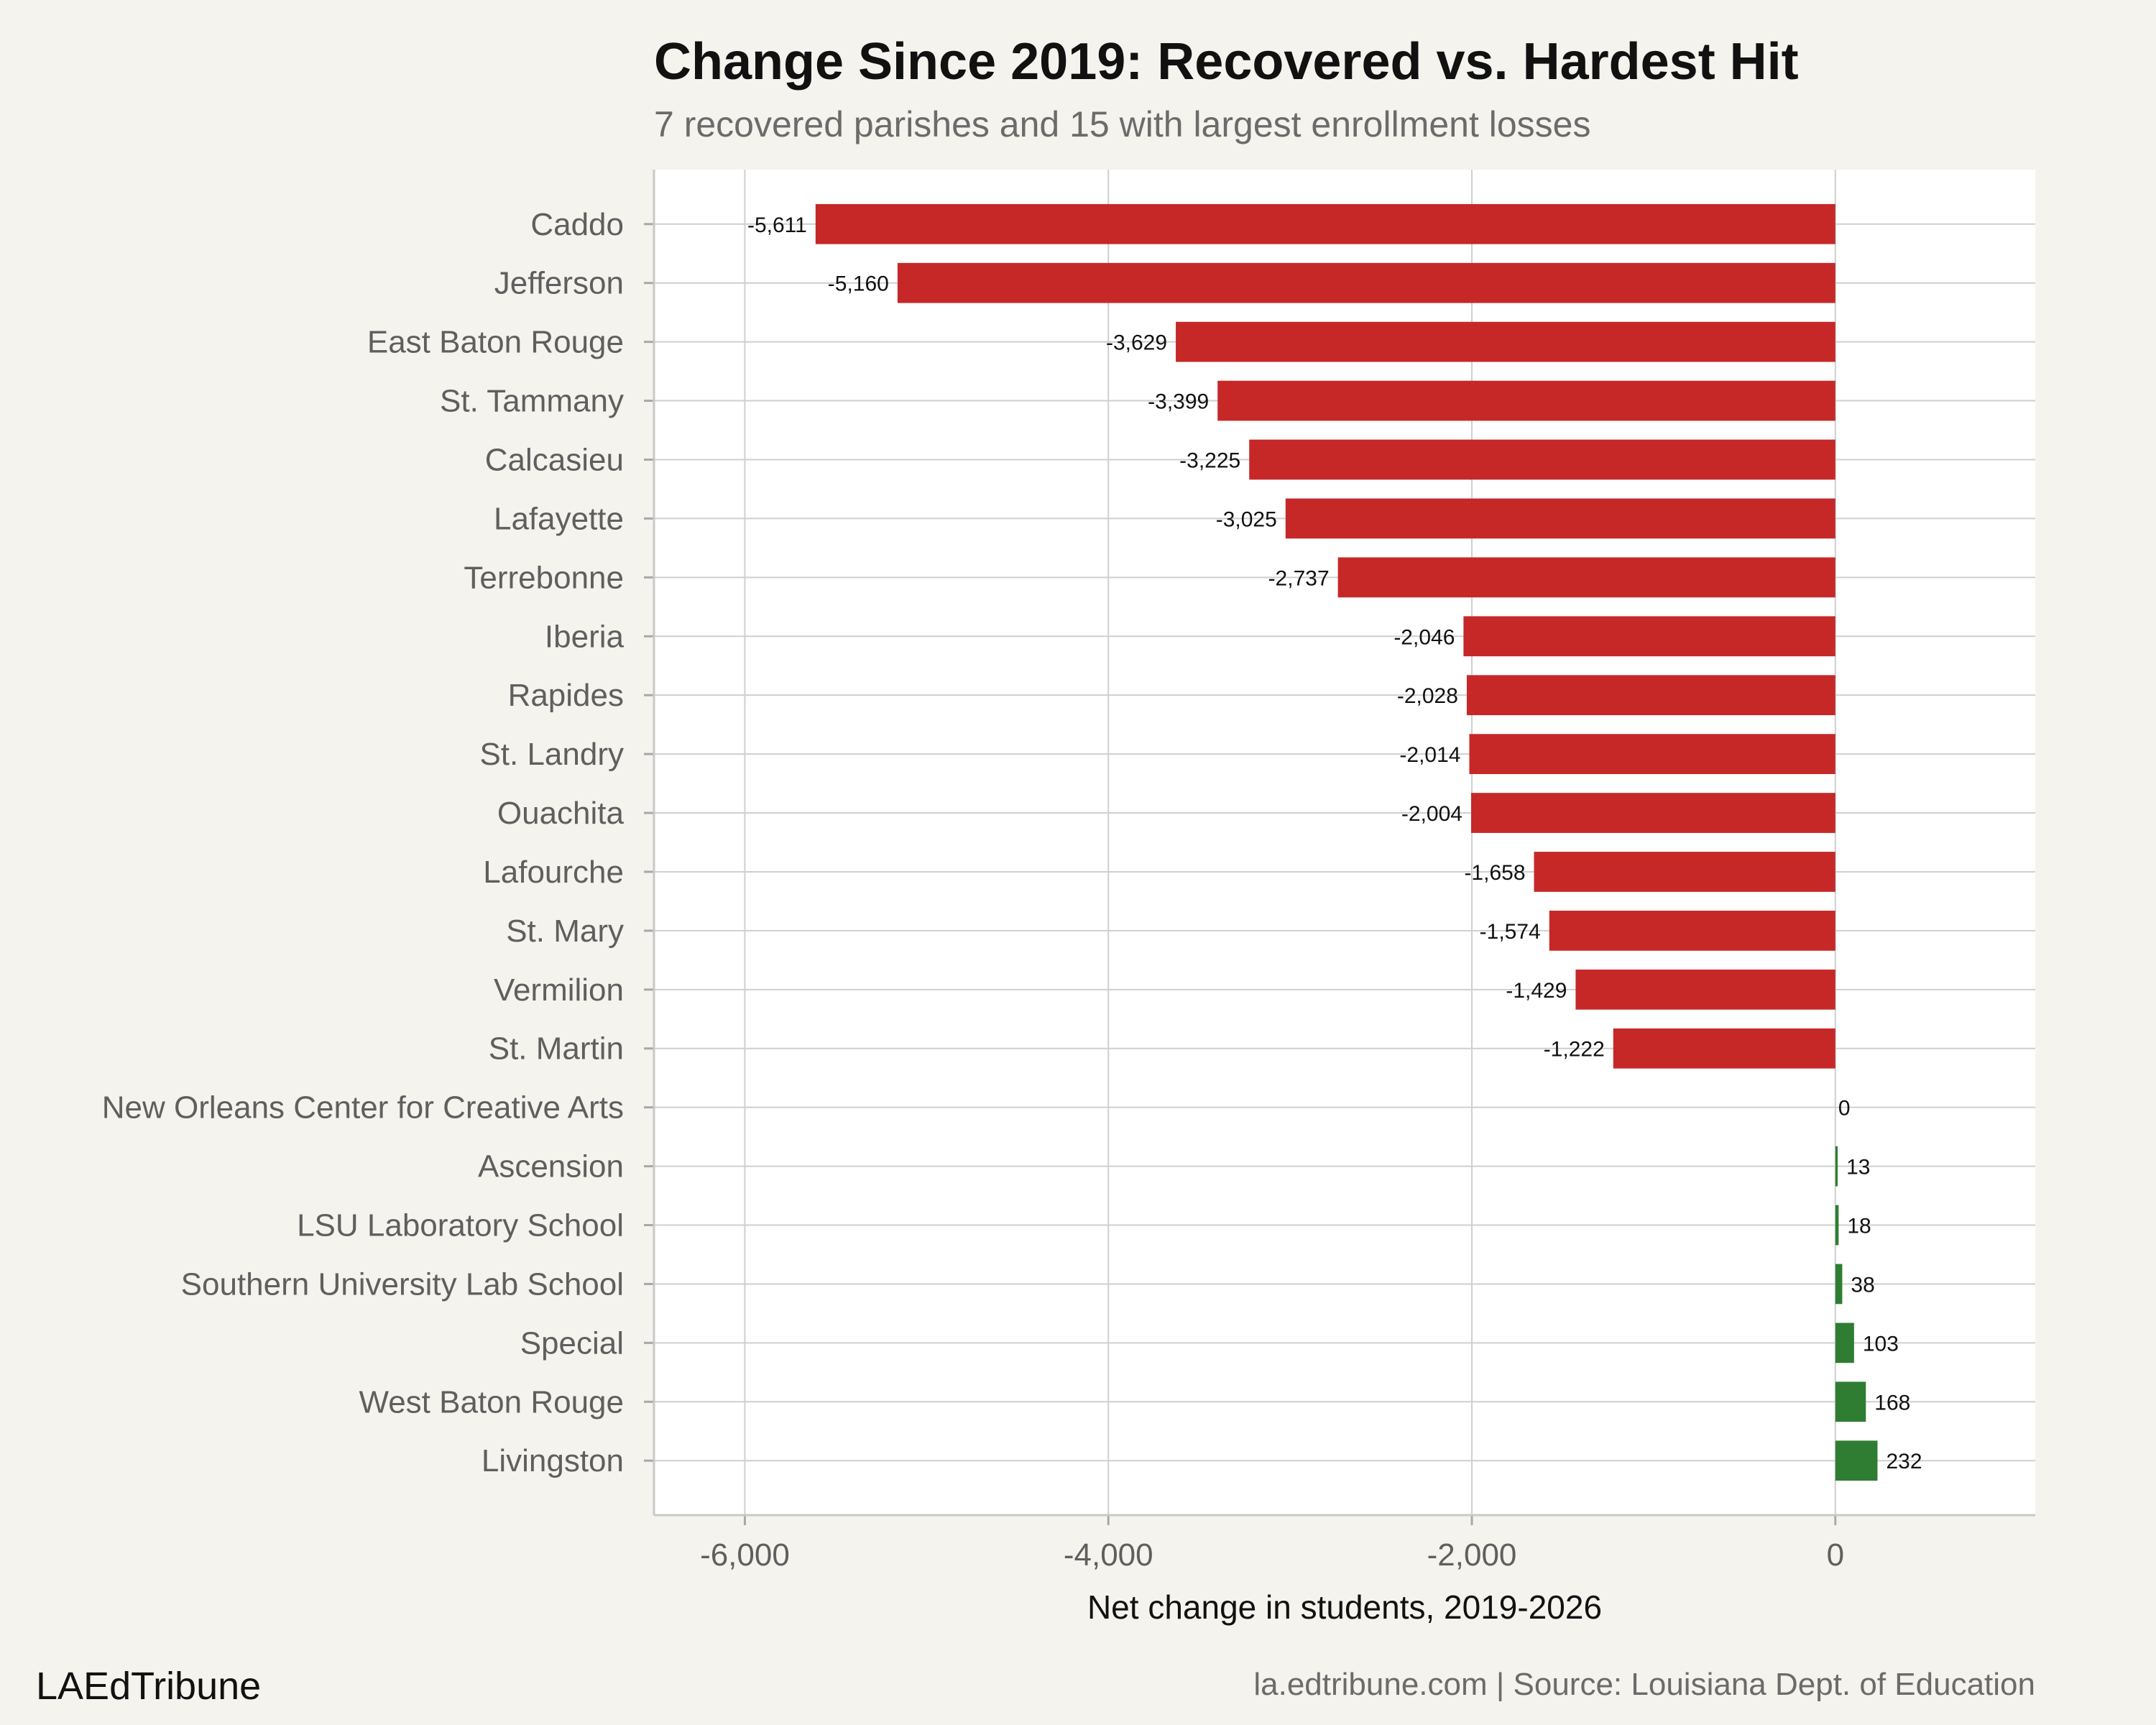  I want to click on data-label: -5,160, so click(858, 284).